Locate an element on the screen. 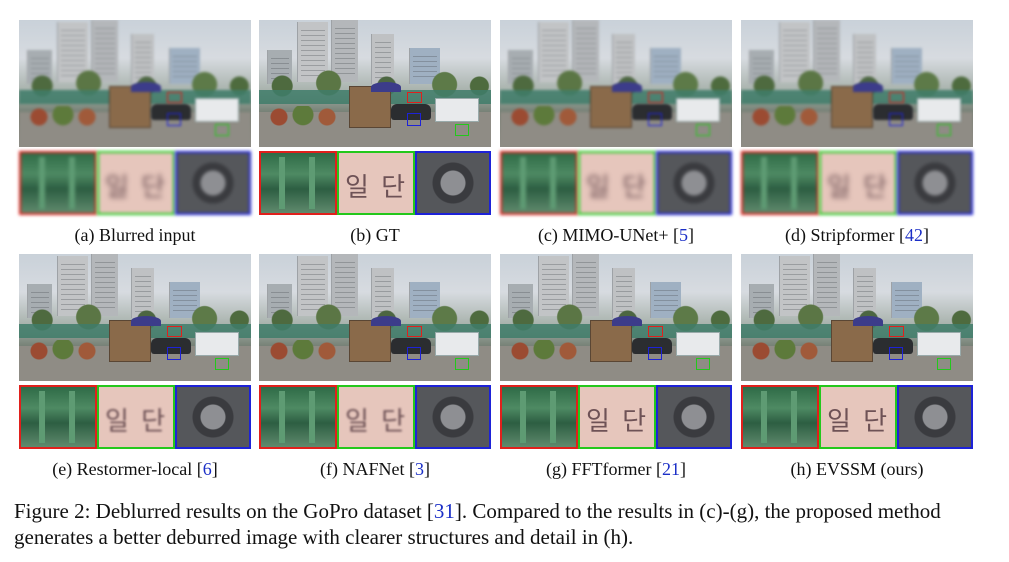 Image resolution: width=1009 pixels, height=562 pixels. citation-link: 31 is located at coordinates (444, 511).